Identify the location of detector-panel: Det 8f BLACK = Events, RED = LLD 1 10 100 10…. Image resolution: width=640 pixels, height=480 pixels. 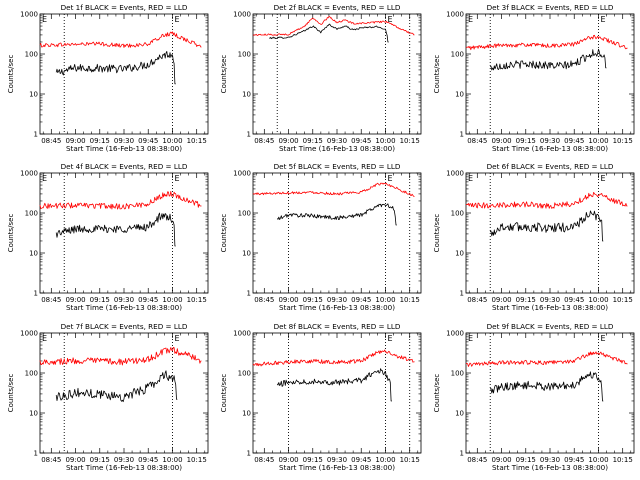
(321, 397).